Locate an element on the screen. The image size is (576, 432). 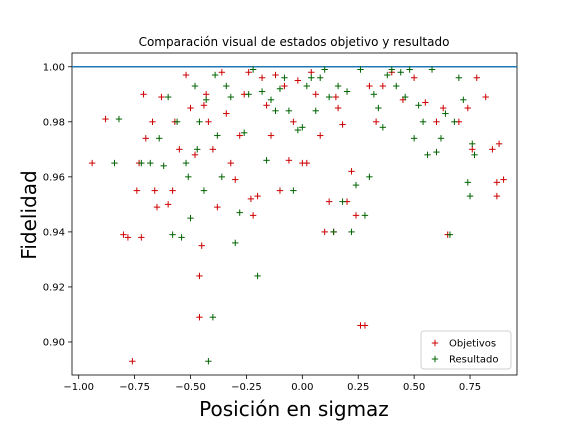
y-tick-label: 0.96 is located at coordinates (54, 177).